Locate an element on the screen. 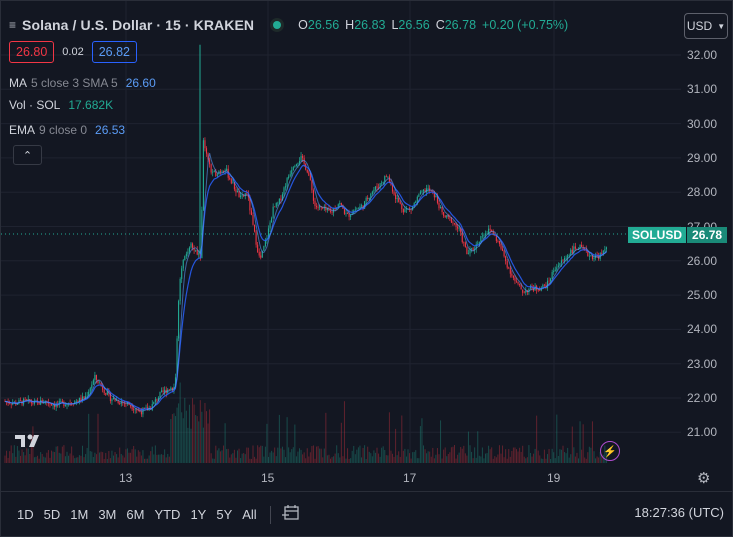  market-status-icon is located at coordinates (277, 25).